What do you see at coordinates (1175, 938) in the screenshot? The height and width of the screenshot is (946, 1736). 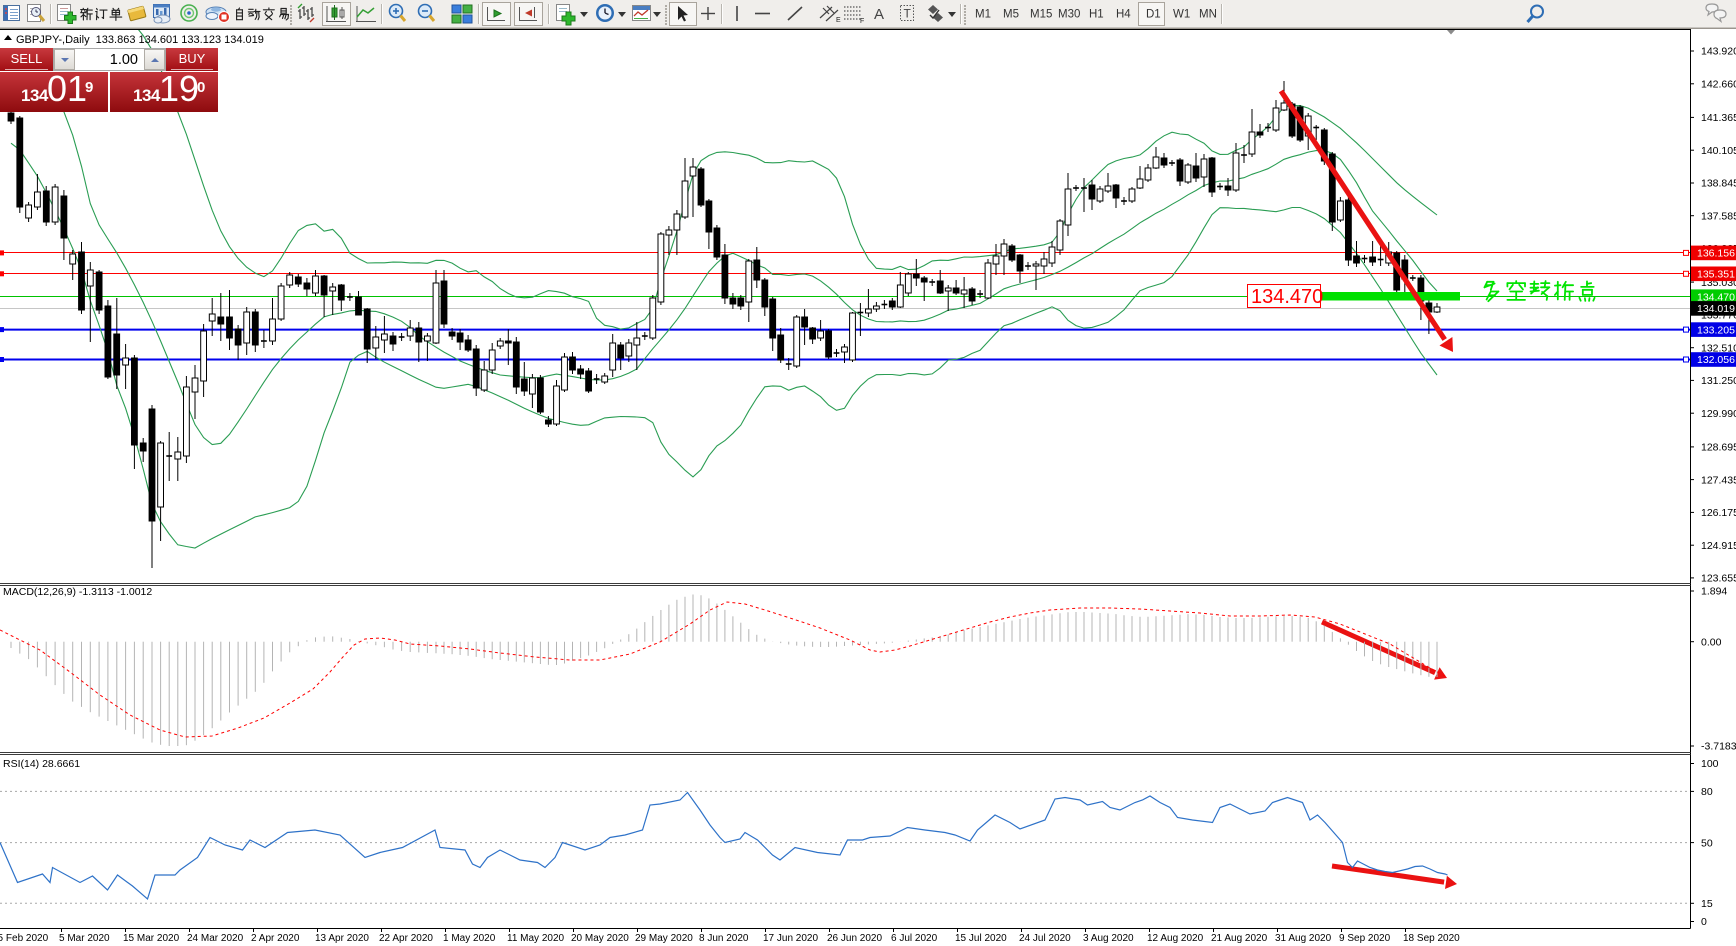 I see `svg-text: 12 Aug 2020` at bounding box center [1175, 938].